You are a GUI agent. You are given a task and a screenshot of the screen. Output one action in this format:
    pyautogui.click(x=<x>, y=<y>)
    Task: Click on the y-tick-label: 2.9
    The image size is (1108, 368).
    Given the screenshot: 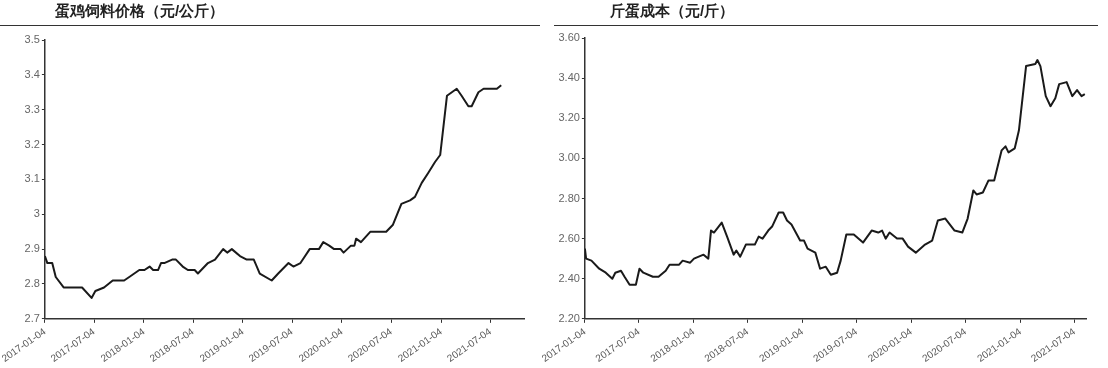 What is the action you would take?
    pyautogui.click(x=32, y=248)
    